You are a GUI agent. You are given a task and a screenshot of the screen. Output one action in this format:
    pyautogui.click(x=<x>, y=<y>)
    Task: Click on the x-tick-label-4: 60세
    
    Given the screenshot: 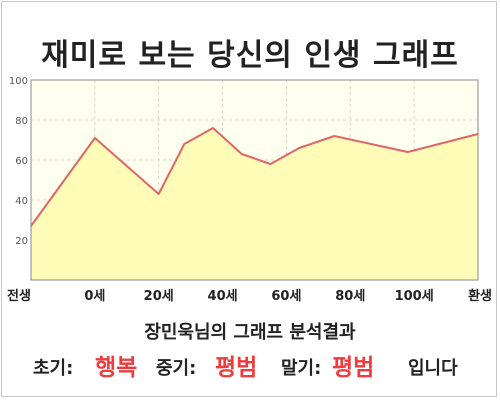 What is the action you would take?
    pyautogui.click(x=286, y=296)
    